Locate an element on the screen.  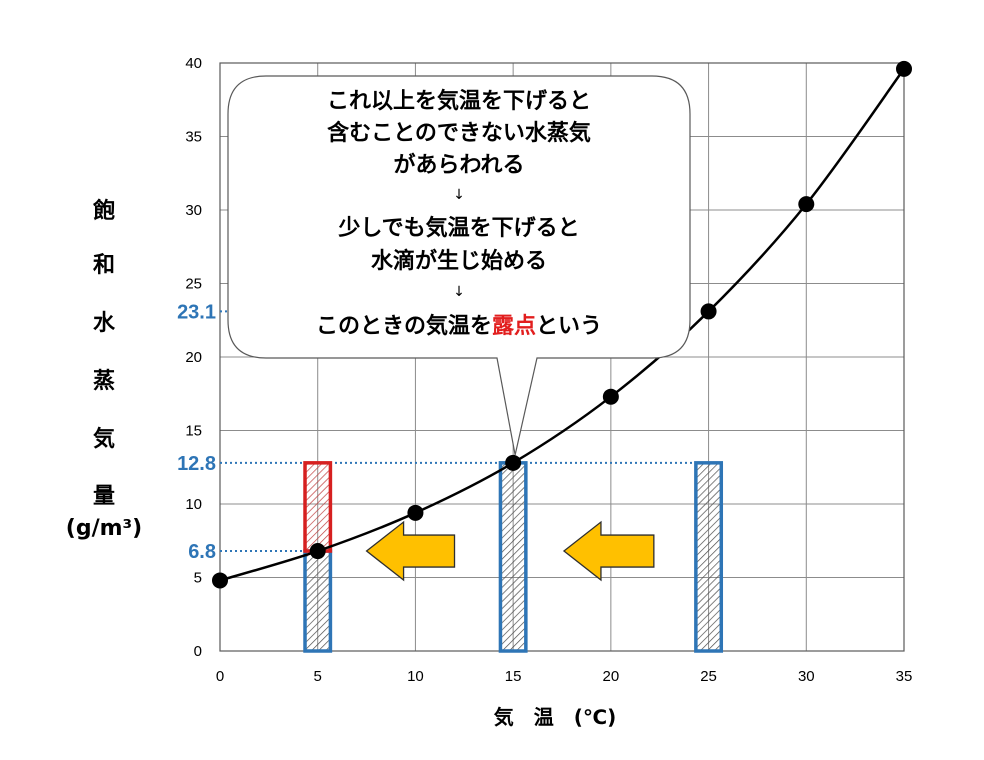
ref-label-12.8: 12.8 is located at coordinates (196, 464).